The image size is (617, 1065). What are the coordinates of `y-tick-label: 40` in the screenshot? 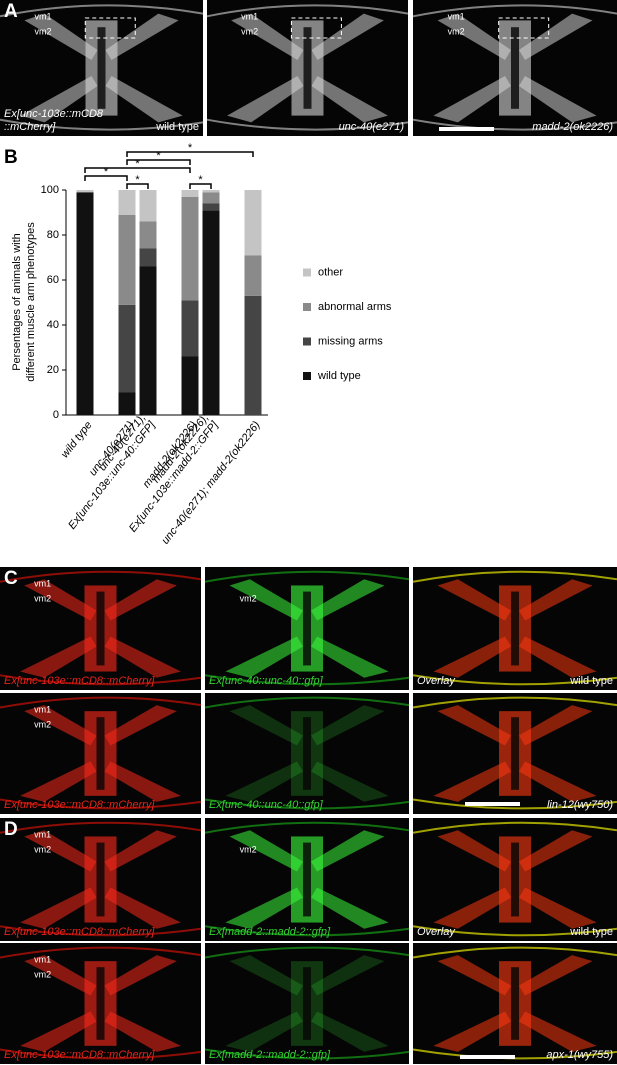 It's located at (53, 325).